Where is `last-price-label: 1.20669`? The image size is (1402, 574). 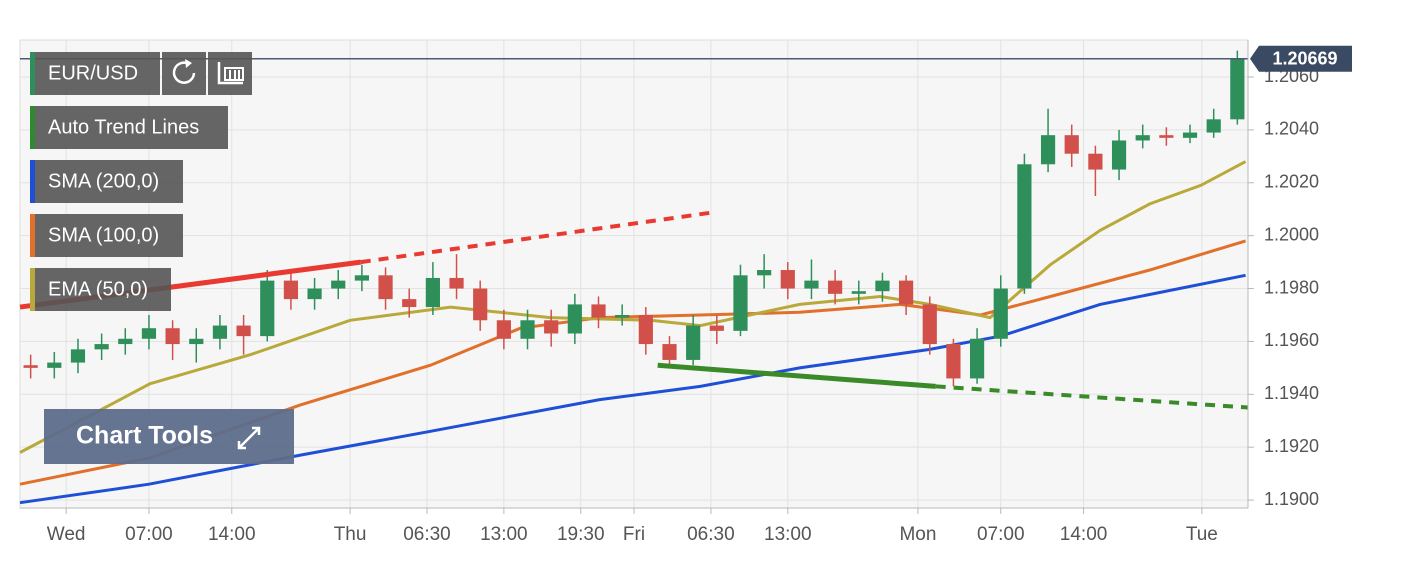 last-price-label: 1.20669 is located at coordinates (1304, 59).